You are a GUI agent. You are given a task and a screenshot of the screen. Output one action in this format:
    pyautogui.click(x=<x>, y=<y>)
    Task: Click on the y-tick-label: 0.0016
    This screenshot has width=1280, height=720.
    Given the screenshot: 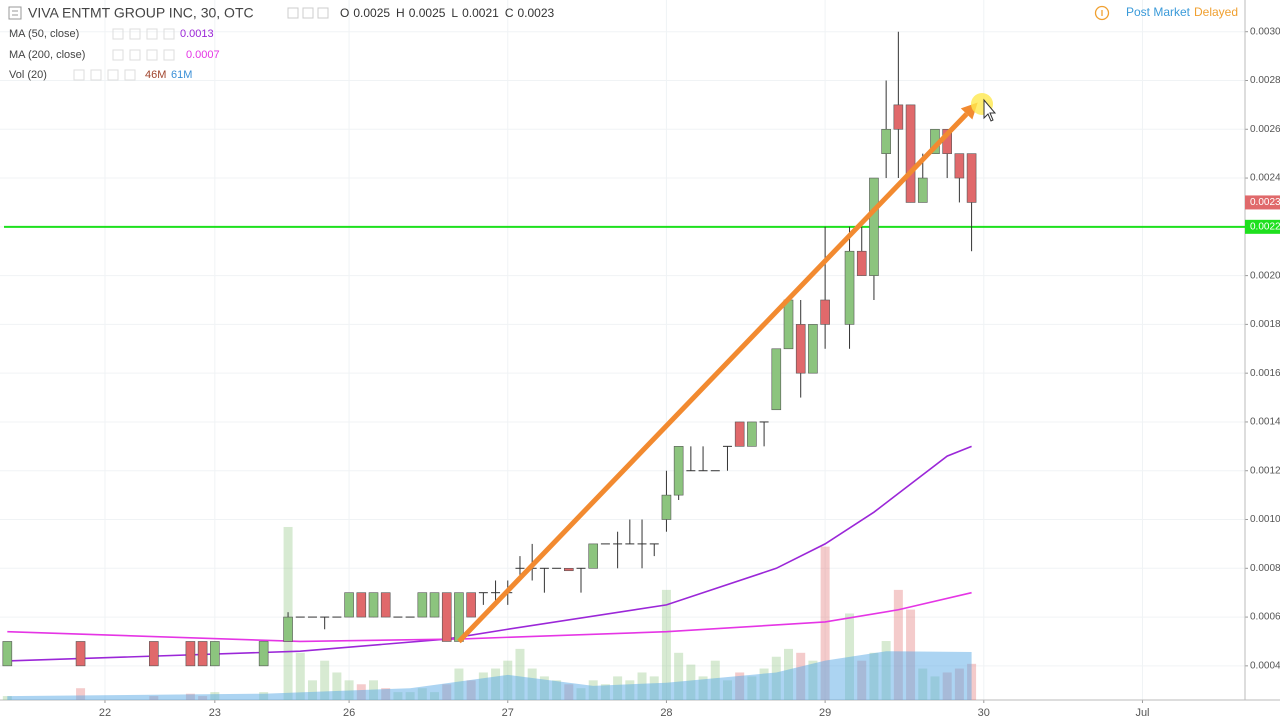 What is the action you would take?
    pyautogui.click(x=1265, y=373)
    